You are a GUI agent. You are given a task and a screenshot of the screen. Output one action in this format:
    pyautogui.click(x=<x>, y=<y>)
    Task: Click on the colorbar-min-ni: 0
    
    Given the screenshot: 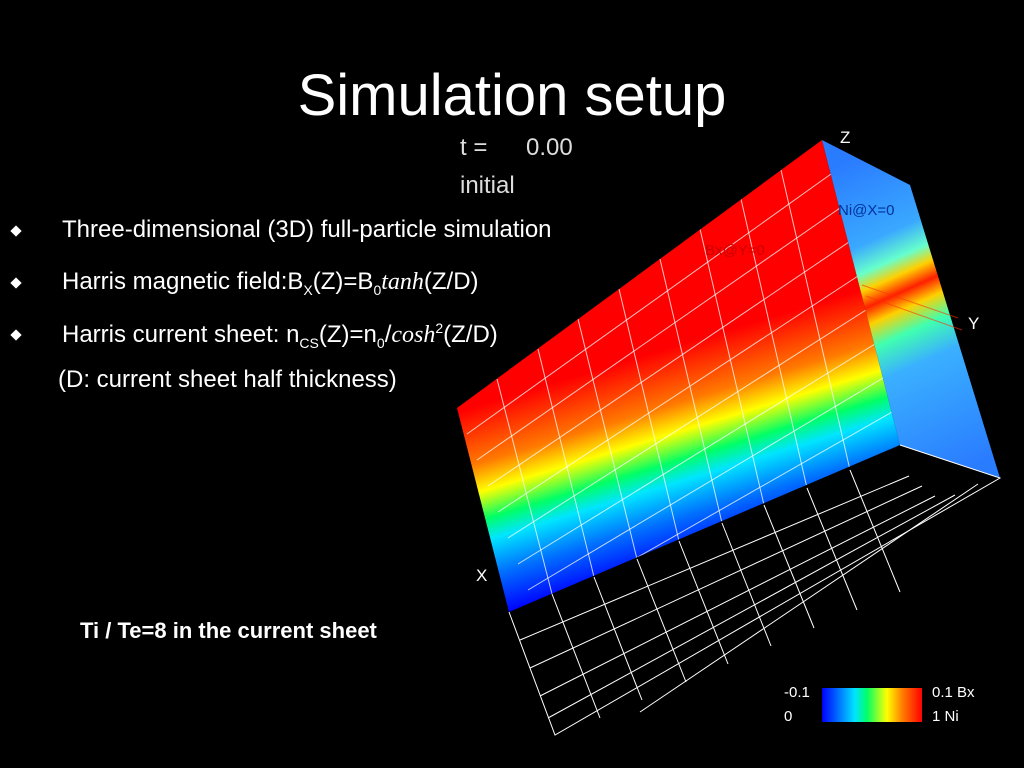 What is the action you would take?
    pyautogui.click(x=788, y=716)
    